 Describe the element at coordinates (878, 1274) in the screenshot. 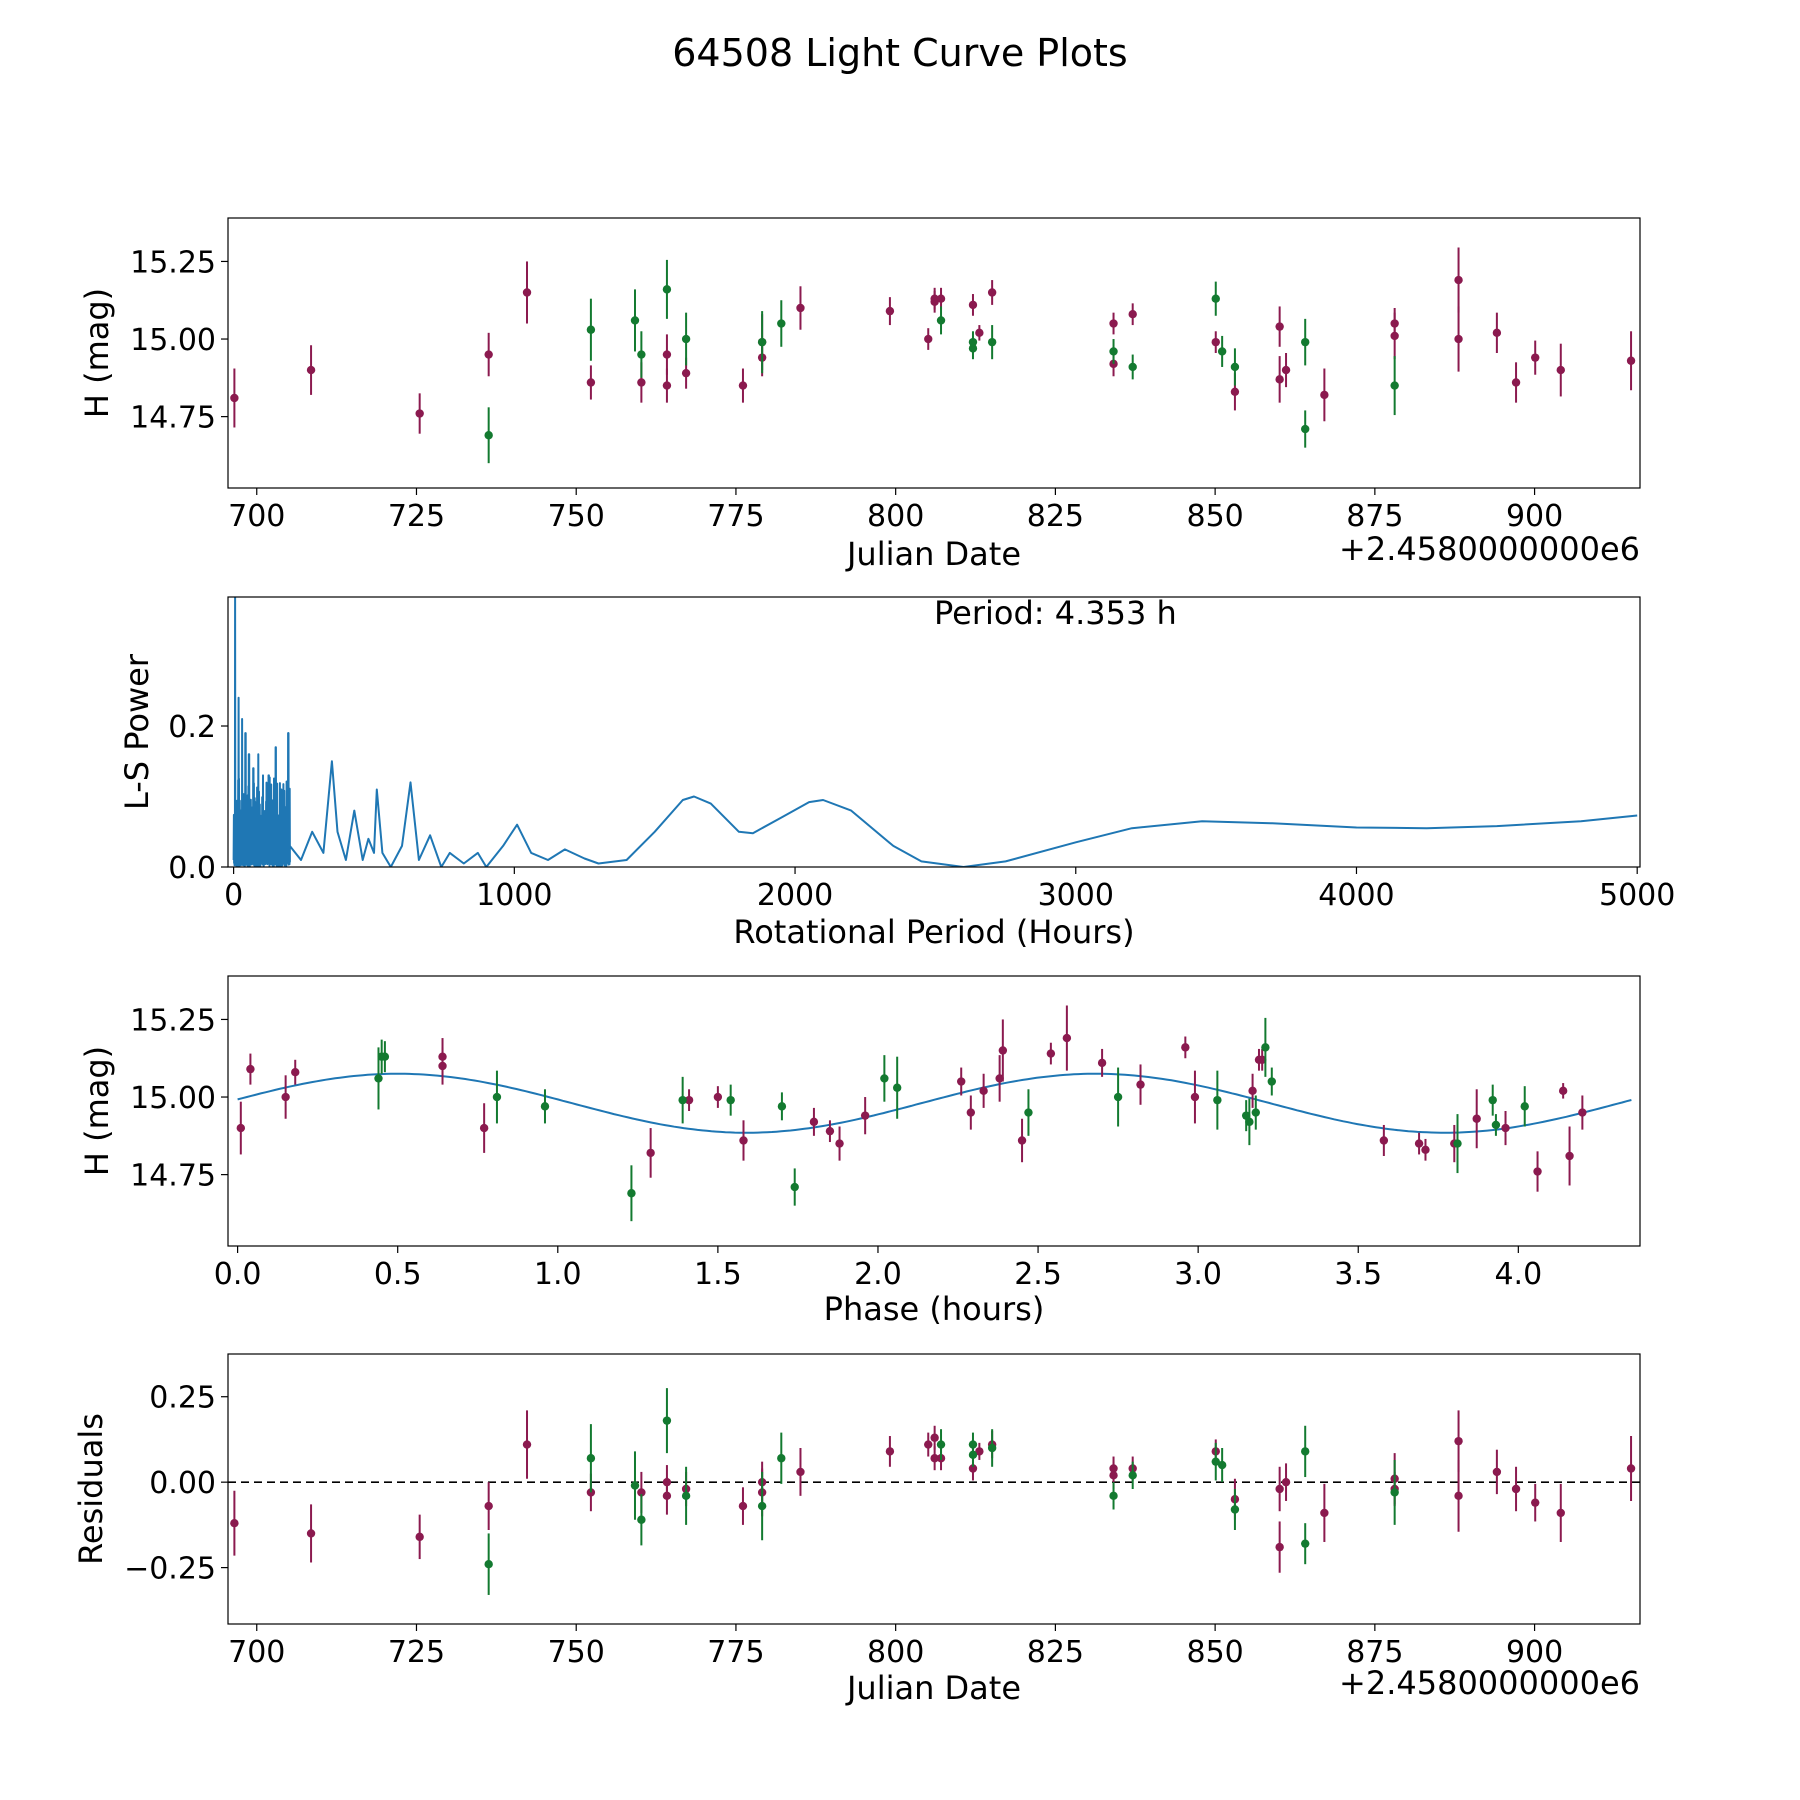

I see `x-tick-label: 2.0` at that location.